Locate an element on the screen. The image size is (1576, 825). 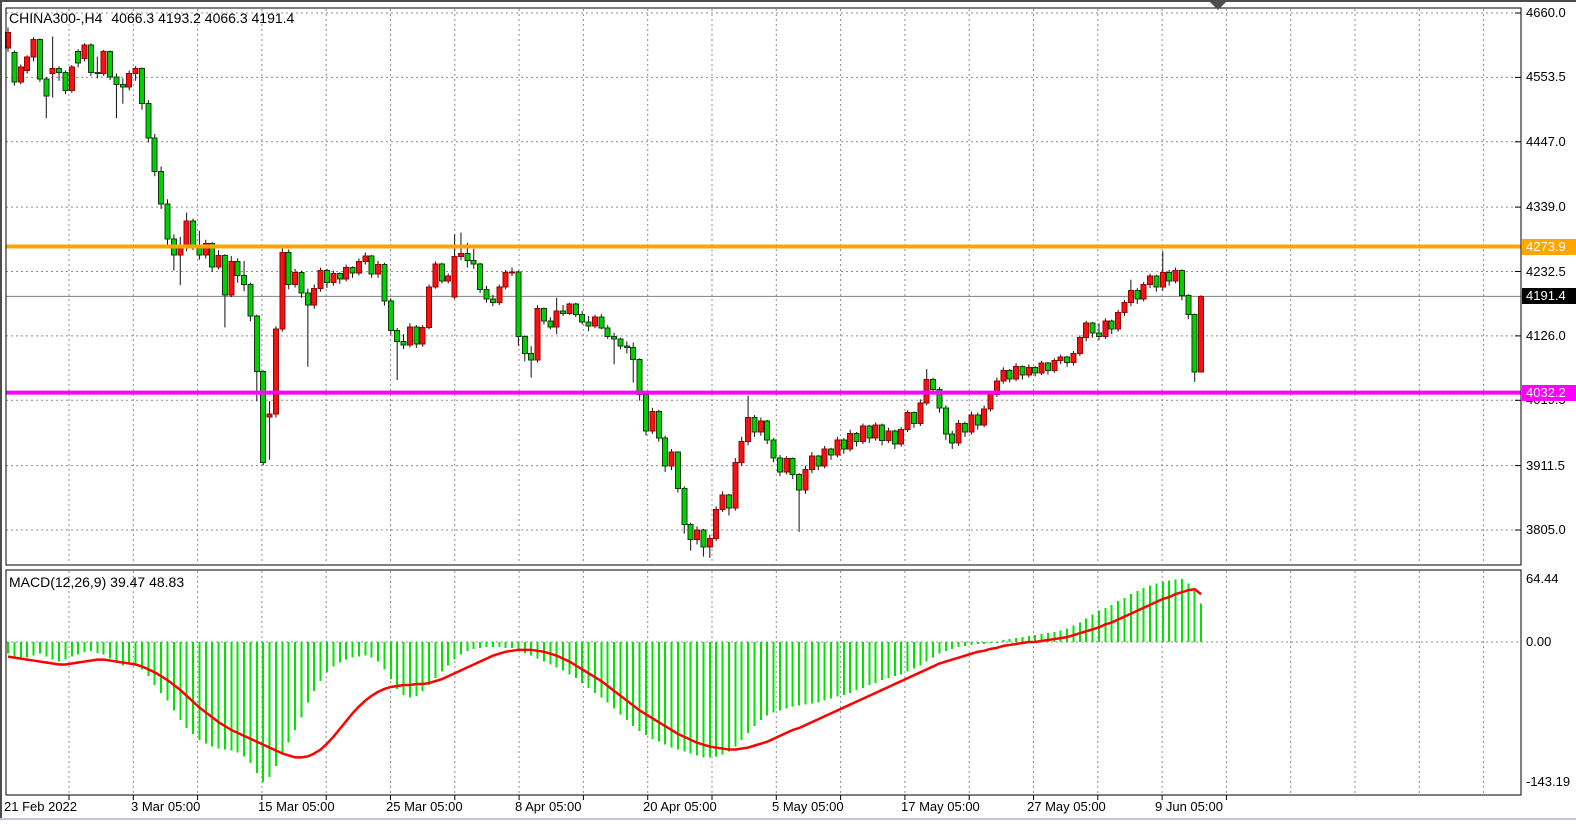
time-axis-label: 9 Jun 05:00 is located at coordinates (1189, 806).